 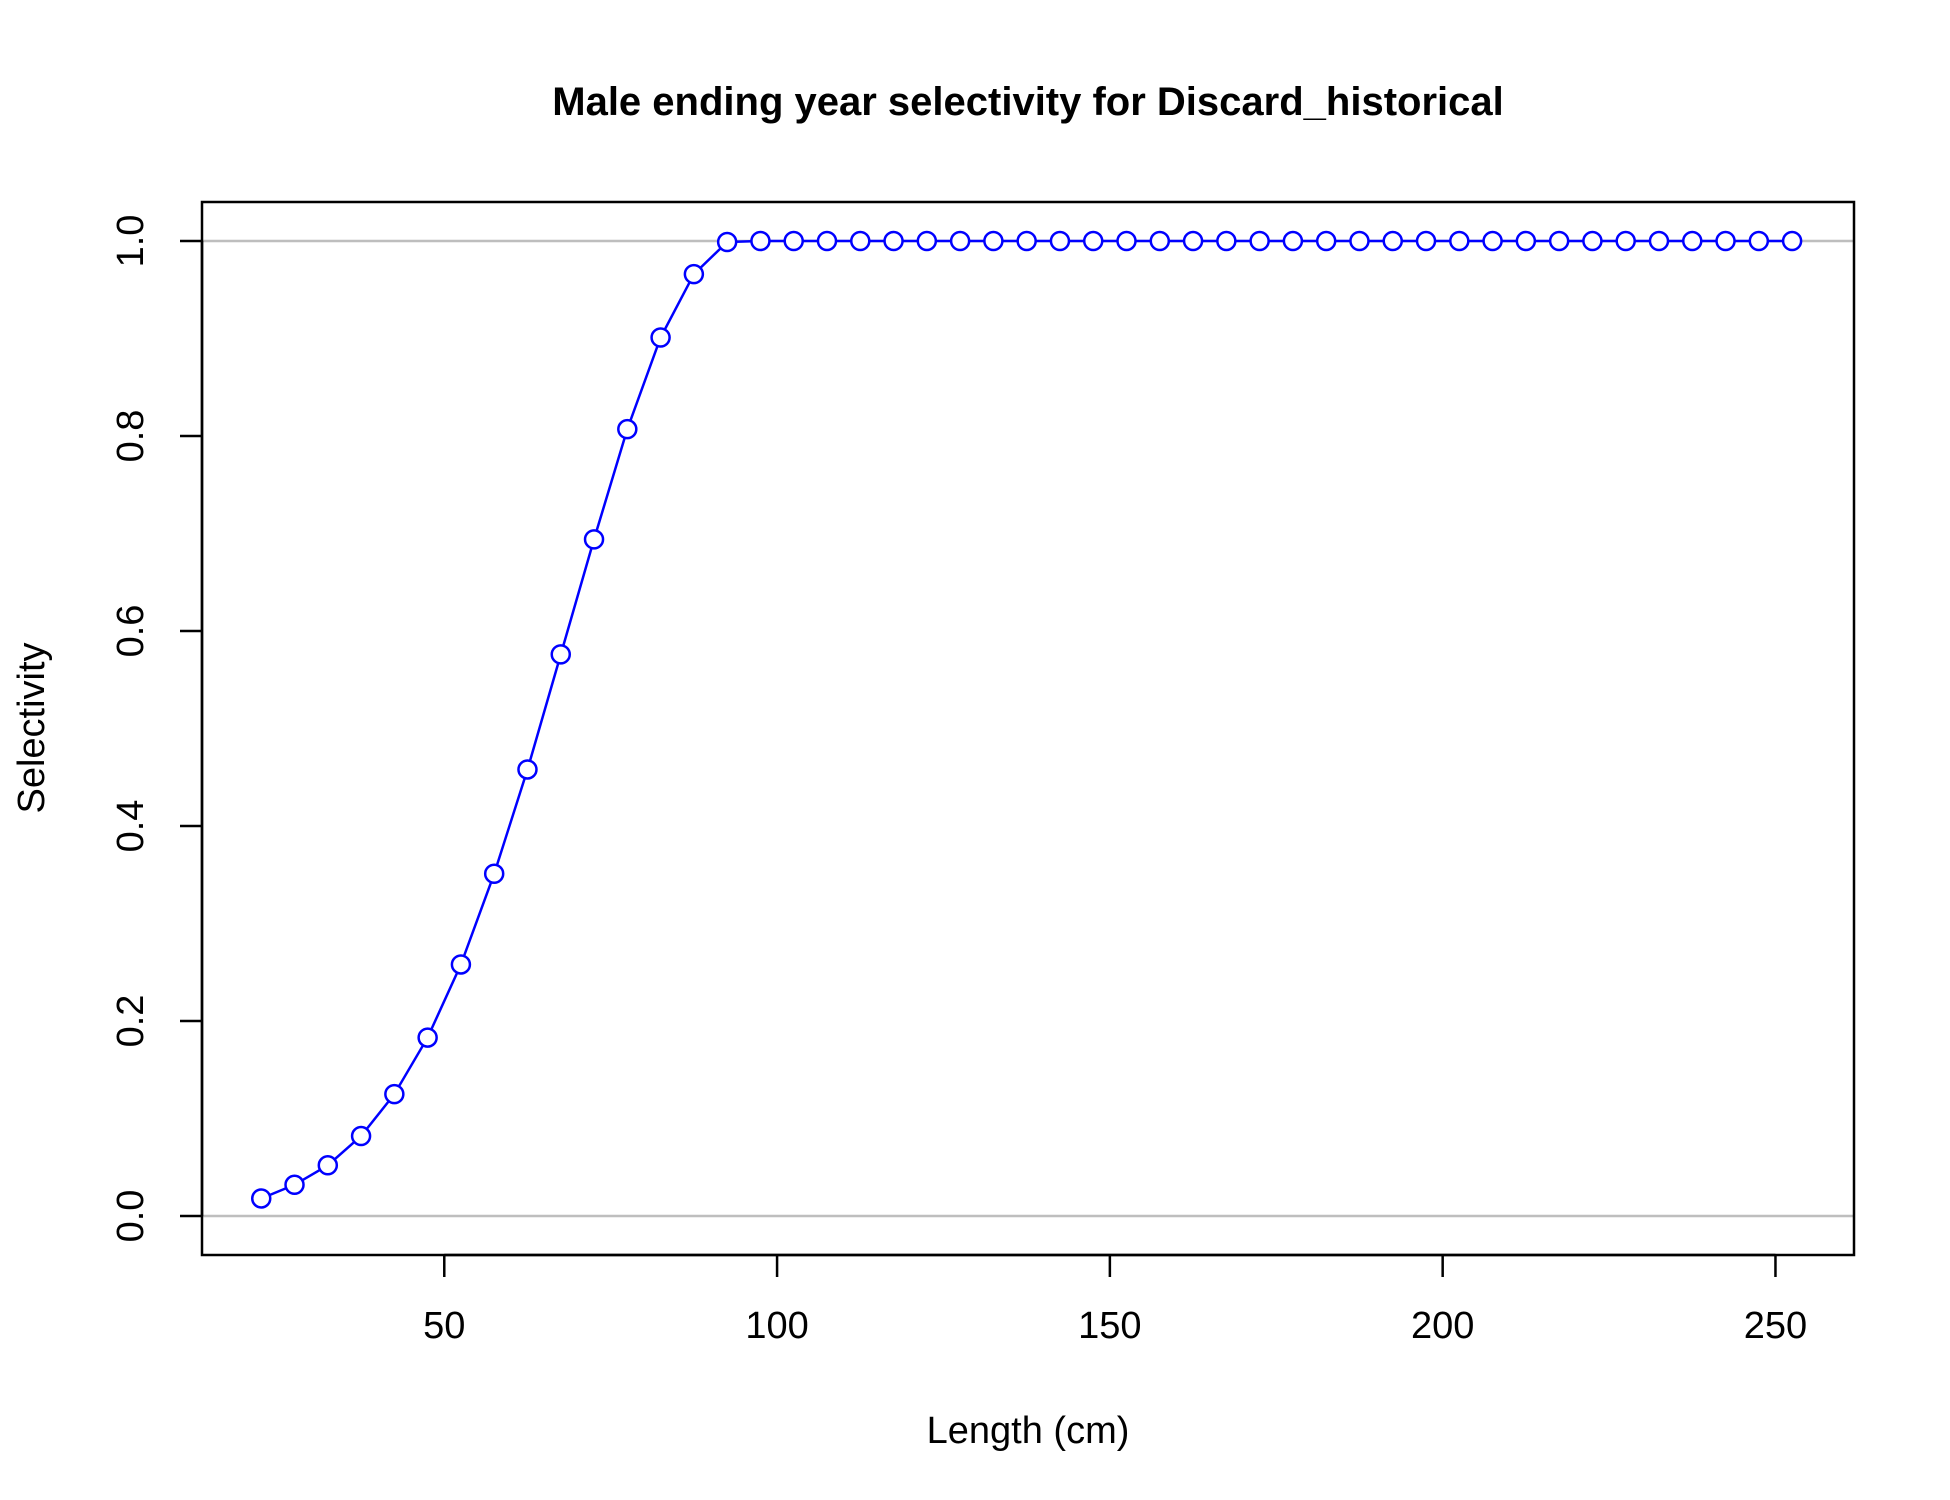 I want to click on y-tick-label: 0.6, so click(x=131, y=631).